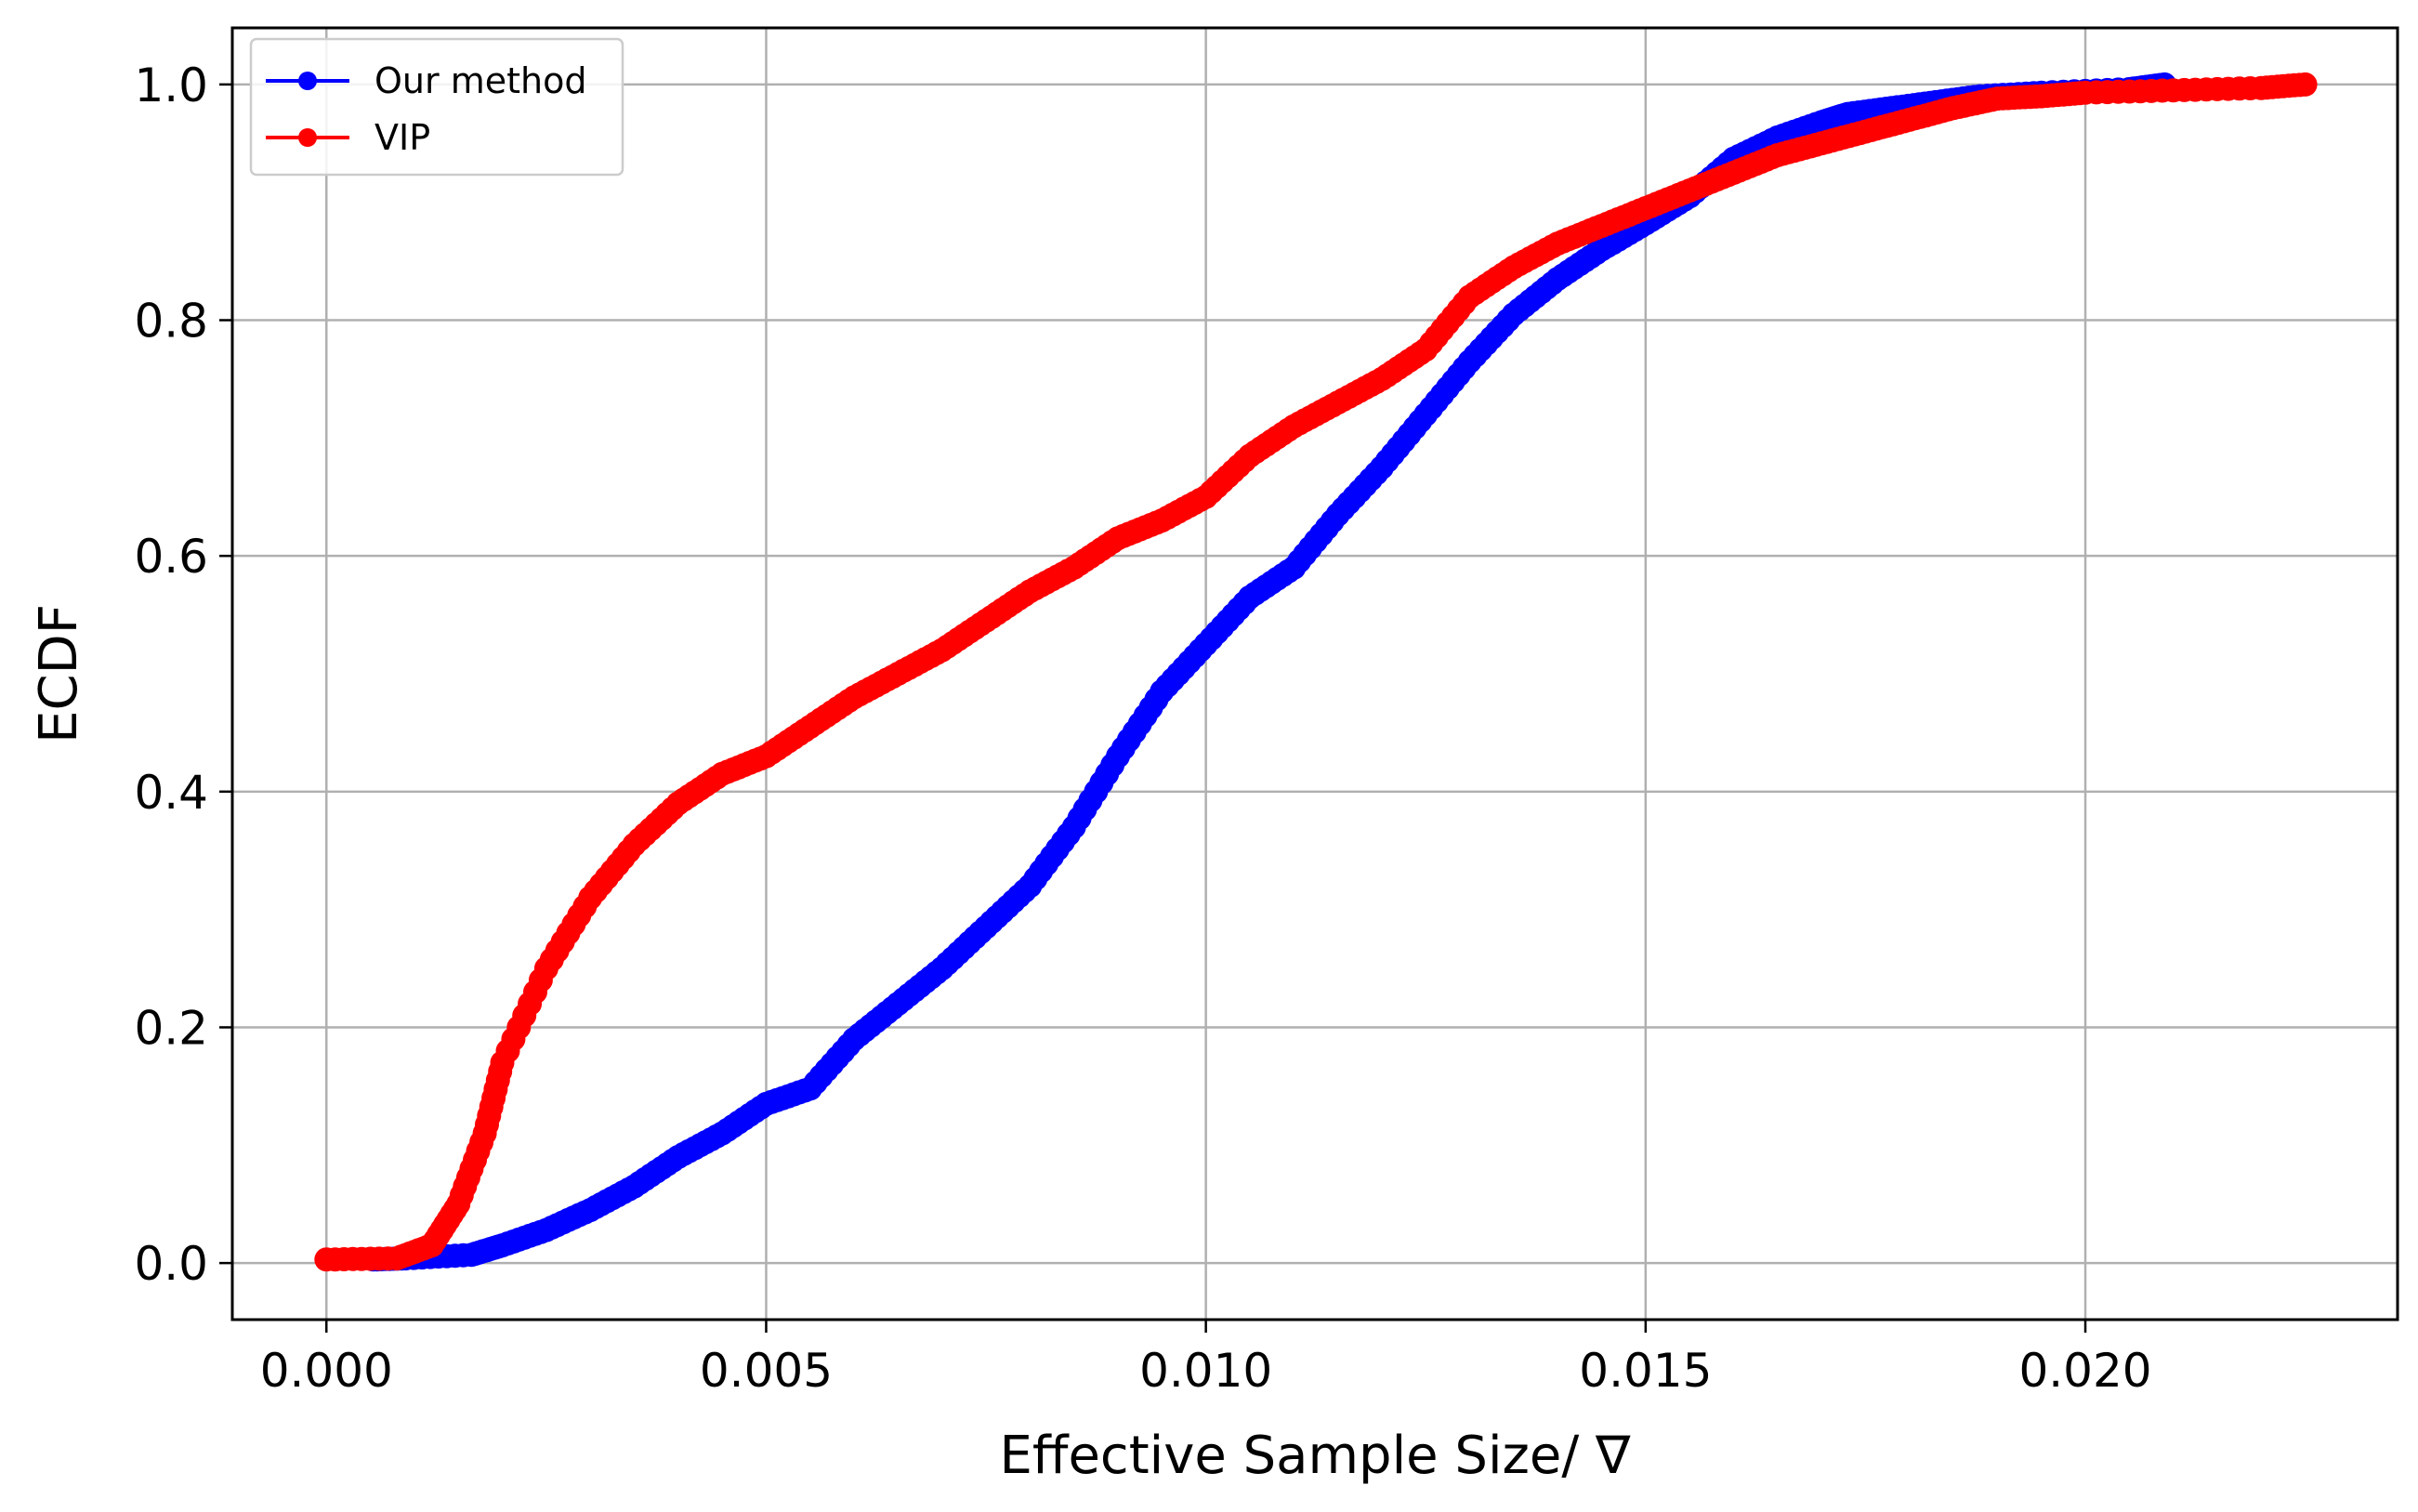 This screenshot has width=2418, height=1512. What do you see at coordinates (1646, 1371) in the screenshot?
I see `x-tick-label: 0.015` at bounding box center [1646, 1371].